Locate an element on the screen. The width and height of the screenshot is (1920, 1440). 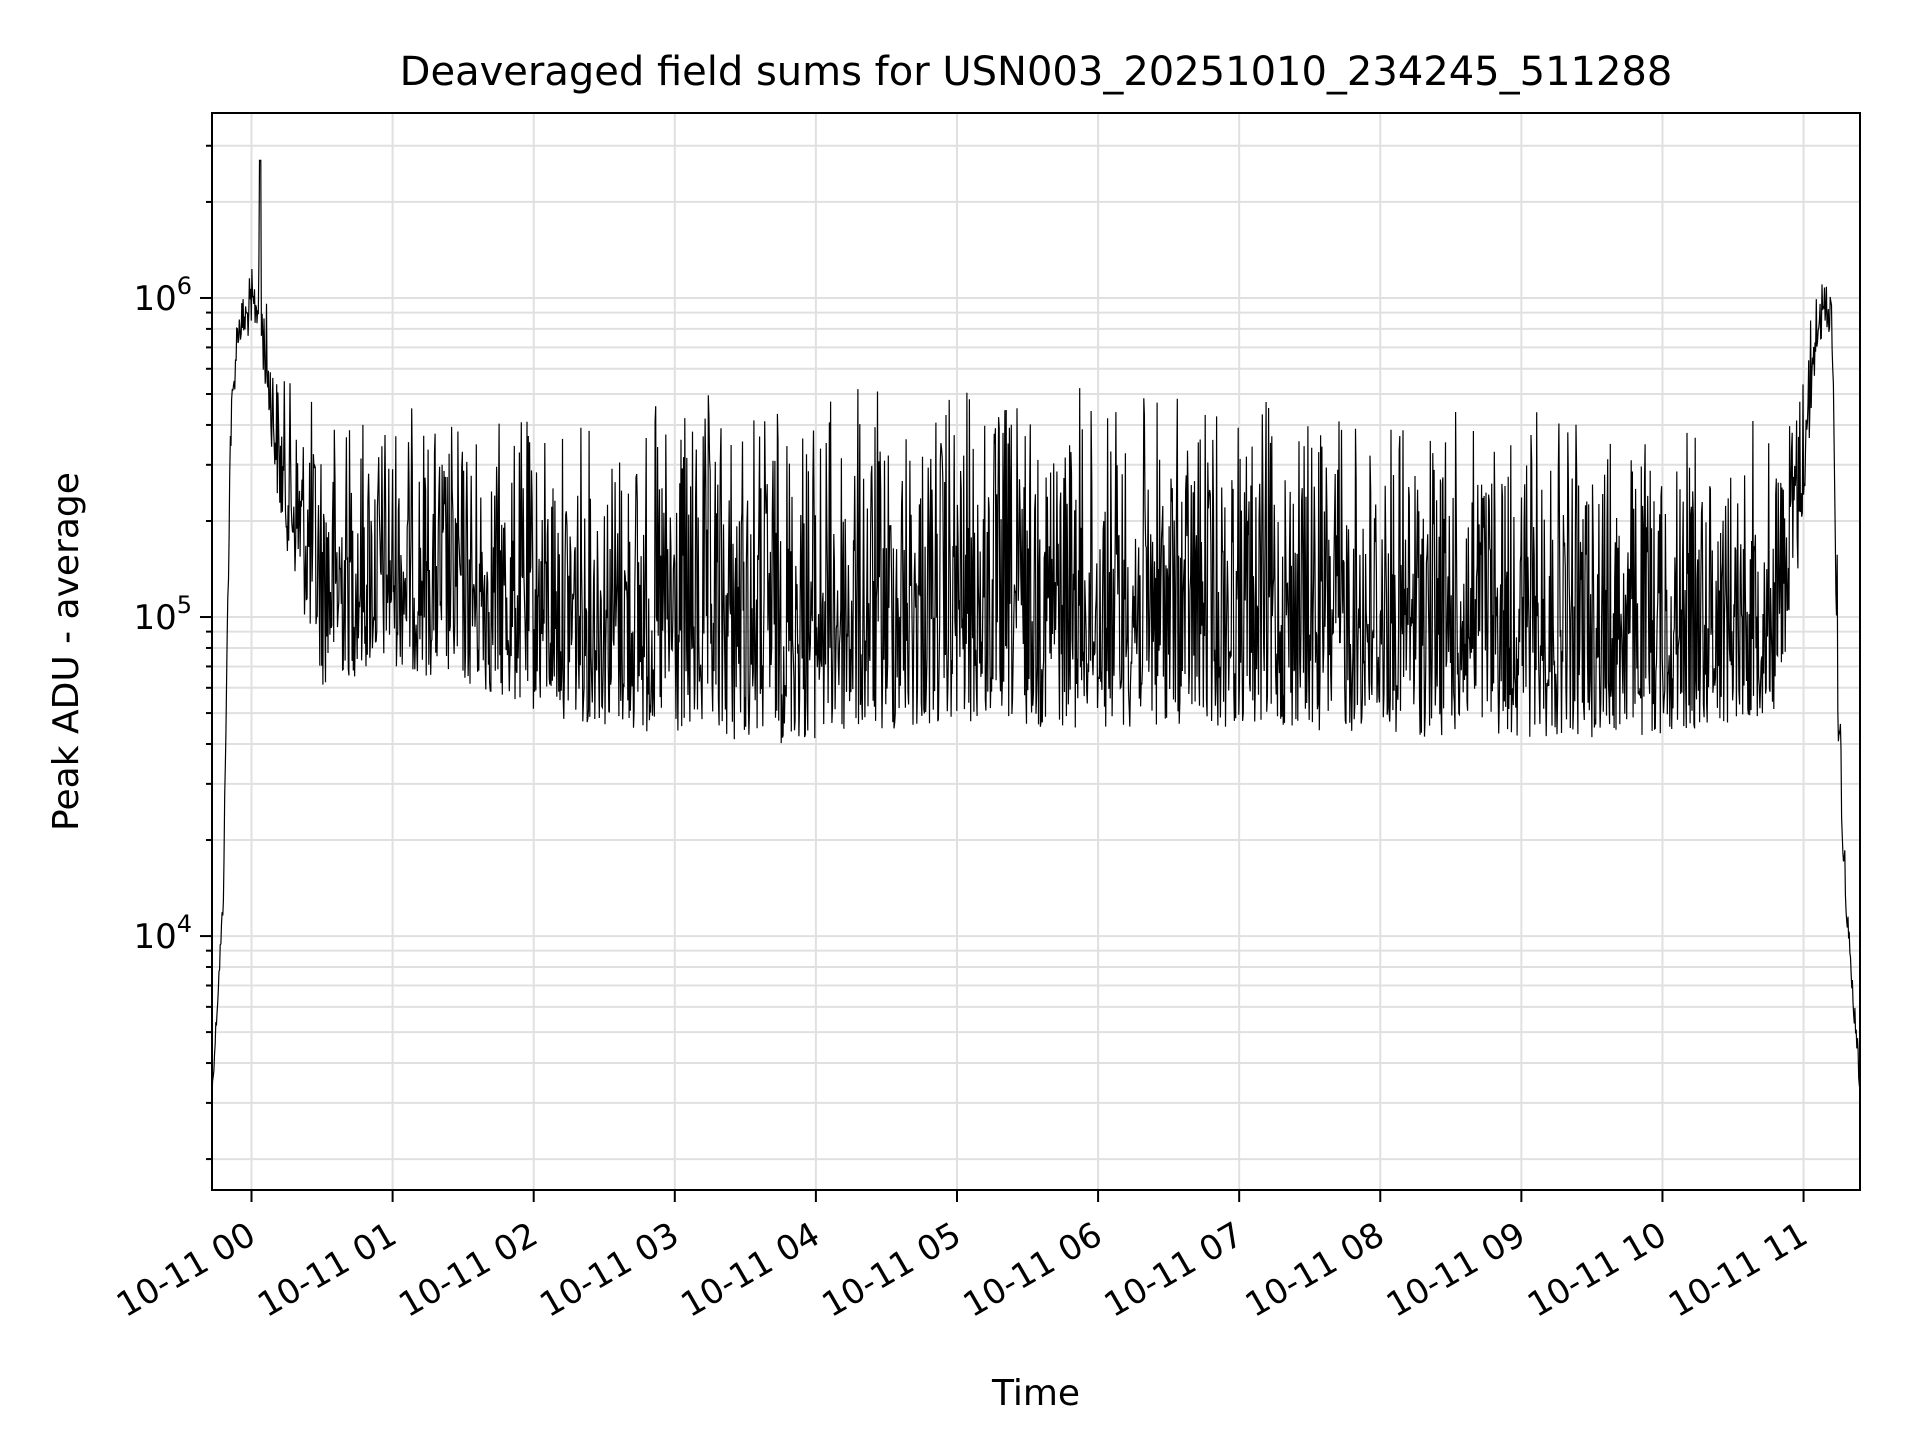
y-axis-label: Peak ADU - average is located at coordinates (66, 651).